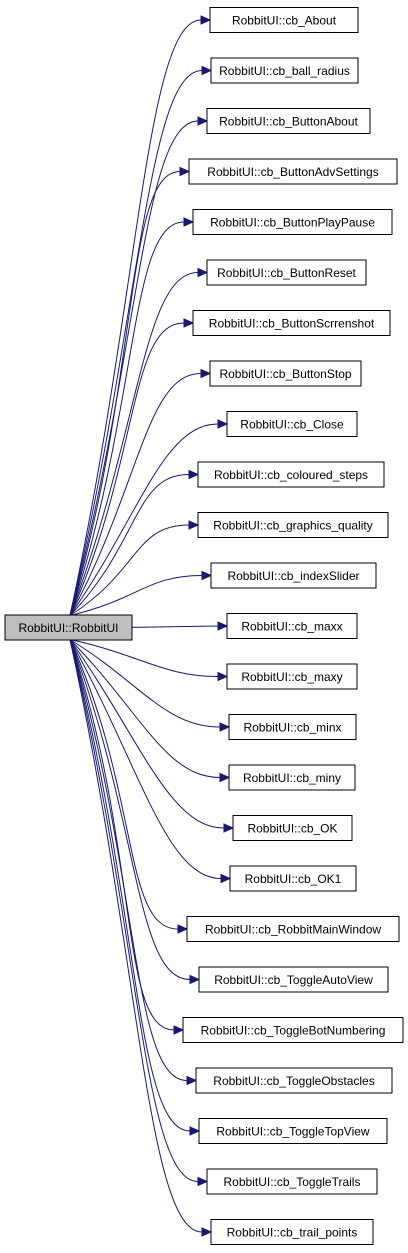  I want to click on callee-node-label: RobbitUI::cb_ButtonAbout, so click(288, 122).